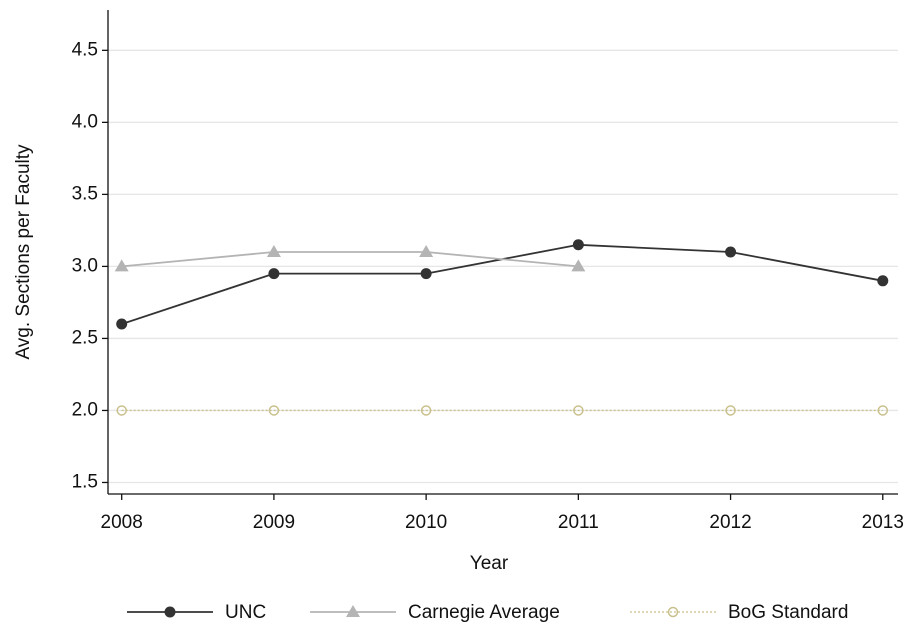 The image size is (914, 631). I want to click on y-tick-label: 4.5, so click(85, 49).